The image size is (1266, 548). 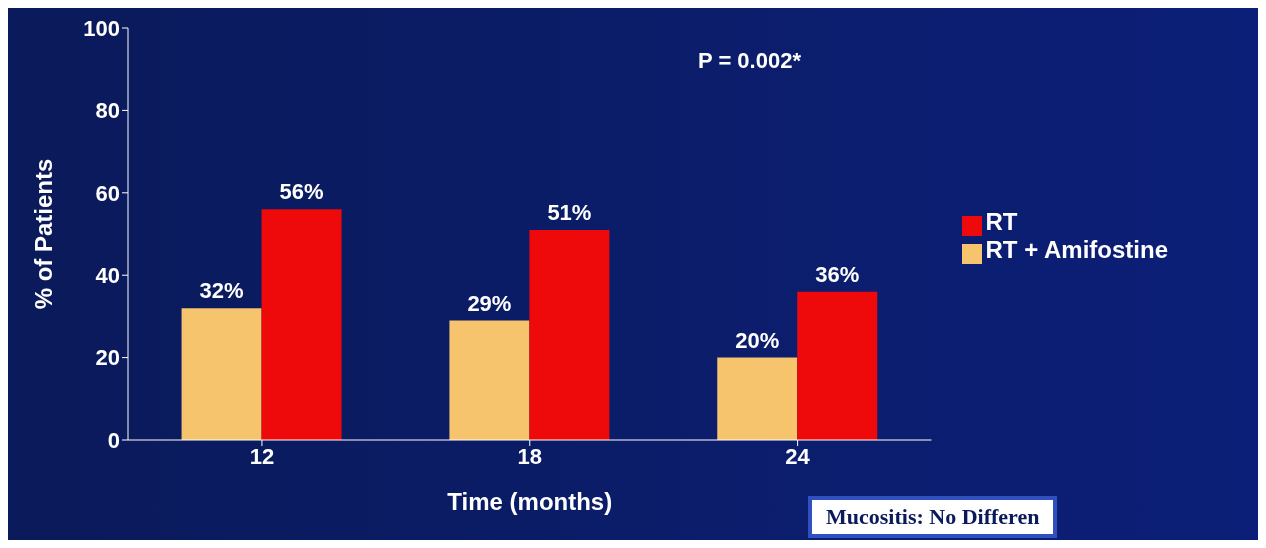 What do you see at coordinates (221, 291) in the screenshot?
I see `data-label: 32%` at bounding box center [221, 291].